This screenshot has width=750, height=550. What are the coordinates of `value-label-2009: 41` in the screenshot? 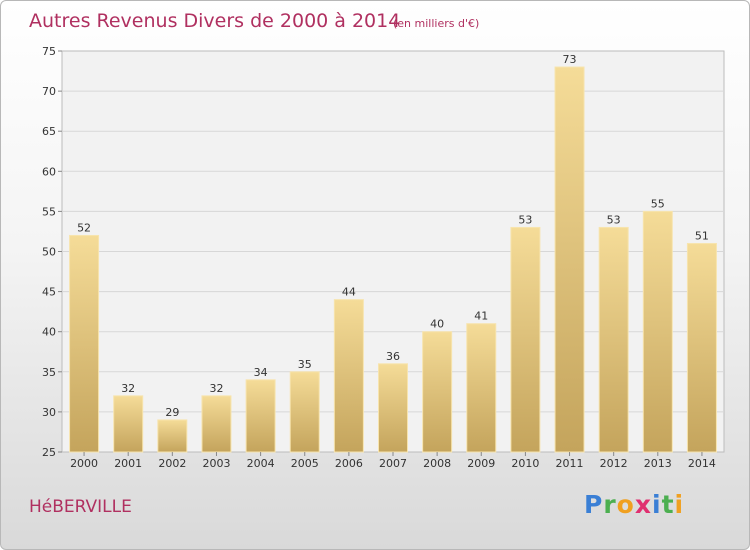 It's located at (481, 316).